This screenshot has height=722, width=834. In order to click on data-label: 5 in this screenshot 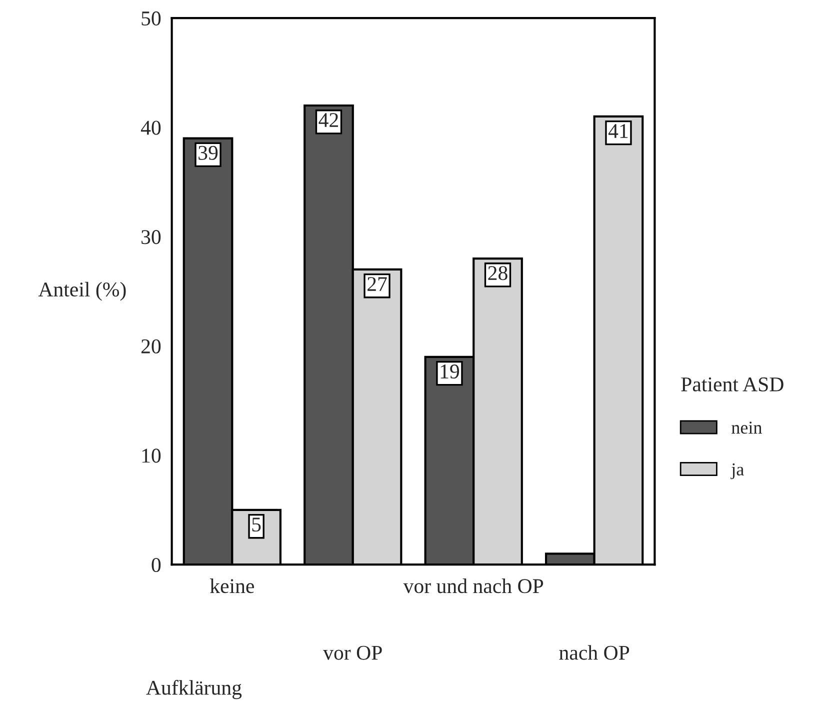, I will do `click(256, 525)`.